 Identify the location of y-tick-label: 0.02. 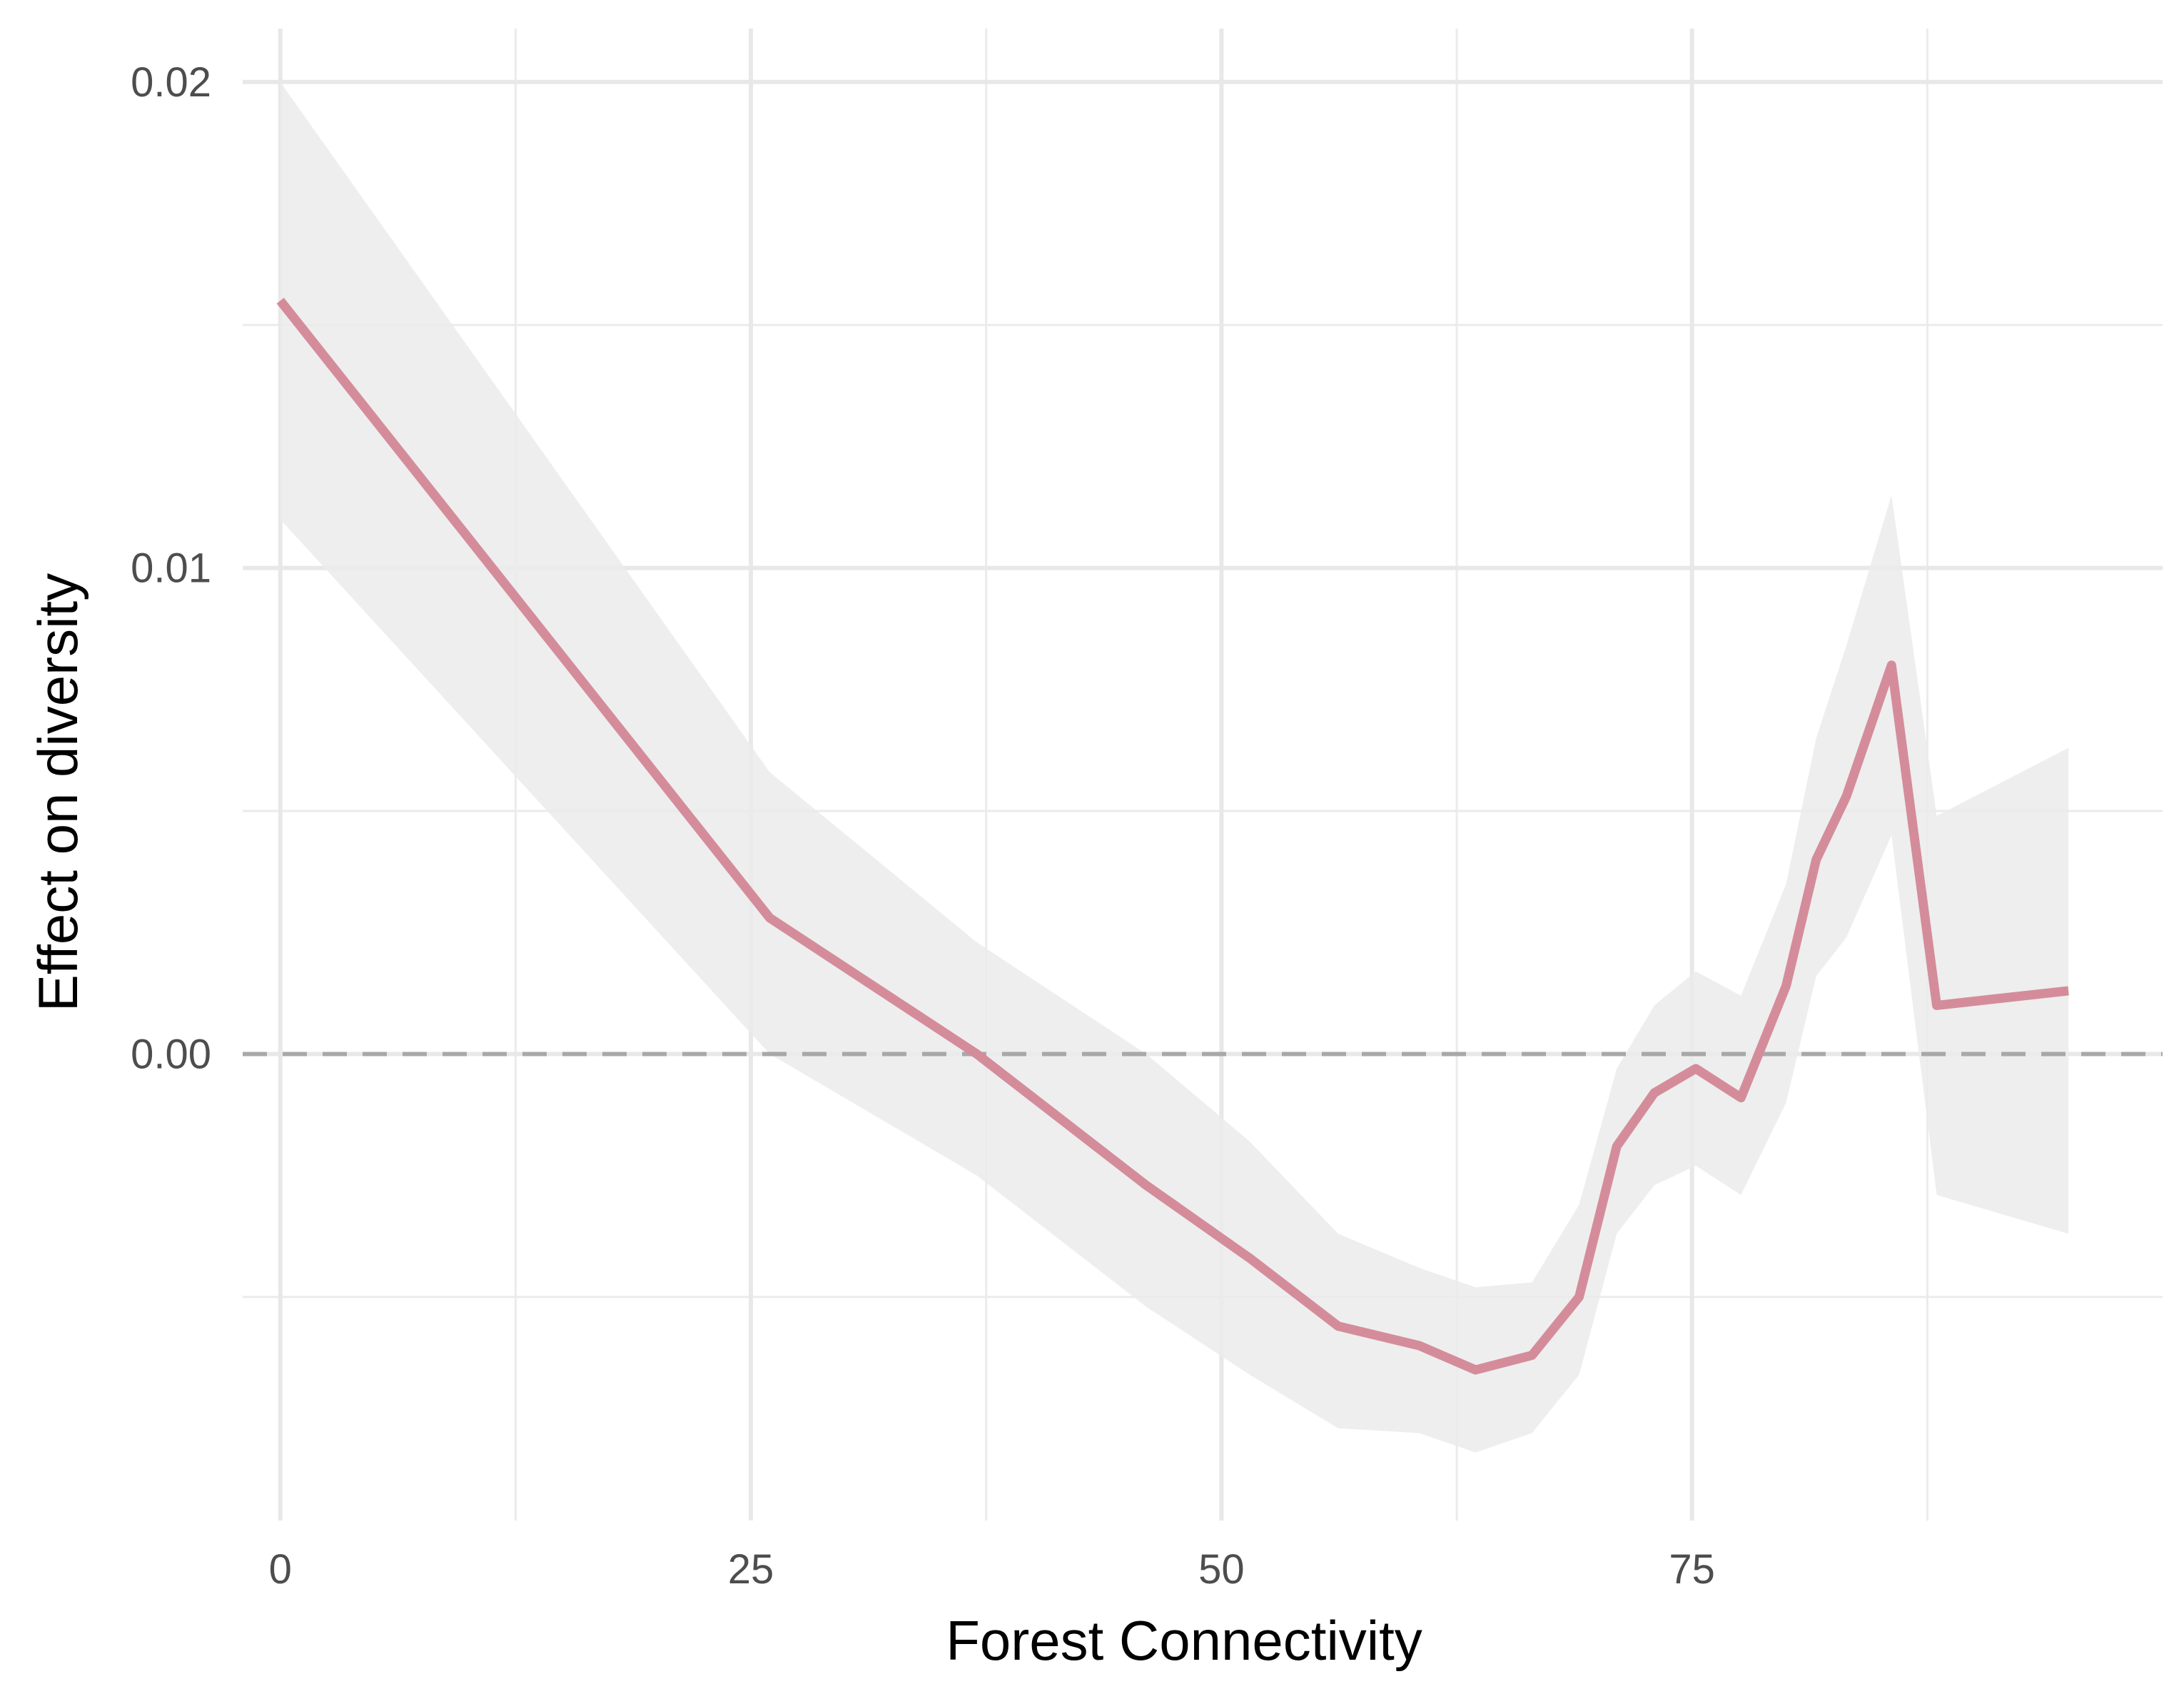
(171, 83).